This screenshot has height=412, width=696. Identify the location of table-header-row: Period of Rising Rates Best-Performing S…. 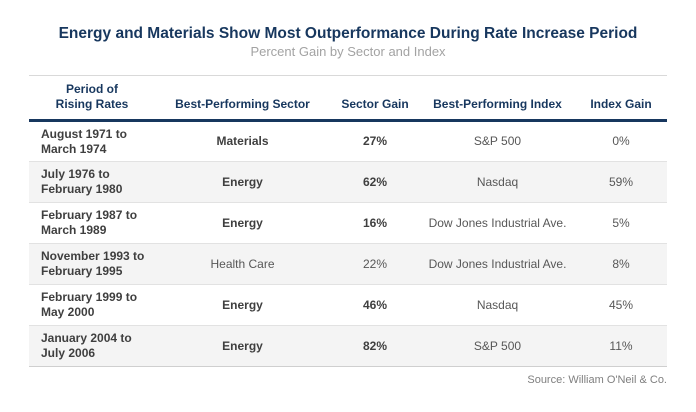
(348, 98).